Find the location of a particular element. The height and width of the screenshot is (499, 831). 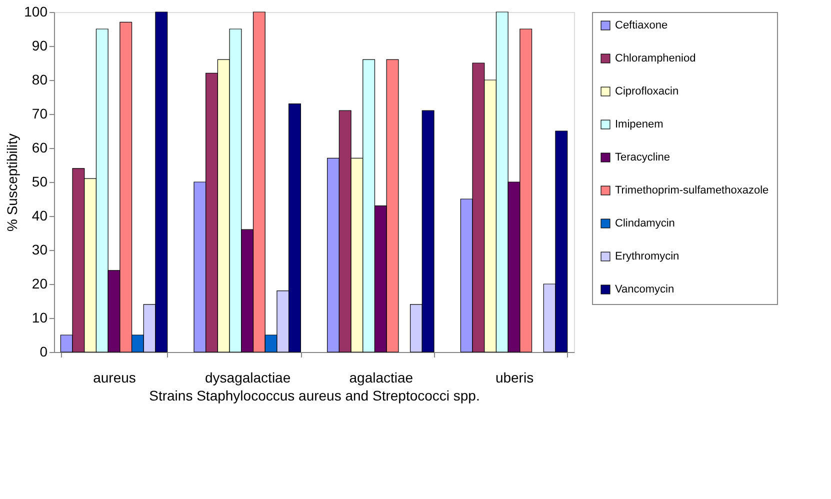

y-tick-label: 10 is located at coordinates (40, 318).